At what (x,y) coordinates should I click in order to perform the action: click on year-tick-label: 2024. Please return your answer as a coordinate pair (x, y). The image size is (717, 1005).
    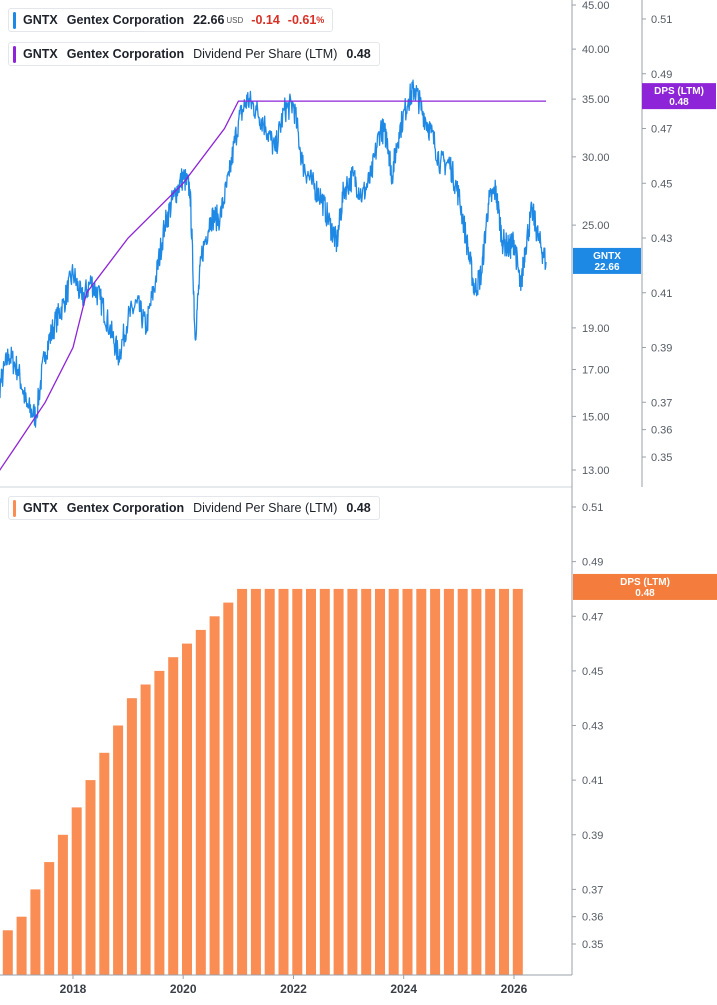
    Looking at the image, I should click on (403, 989).